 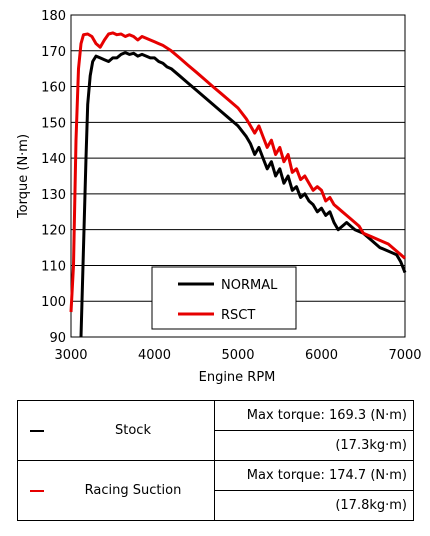 I want to click on legend-box, so click(x=224, y=298).